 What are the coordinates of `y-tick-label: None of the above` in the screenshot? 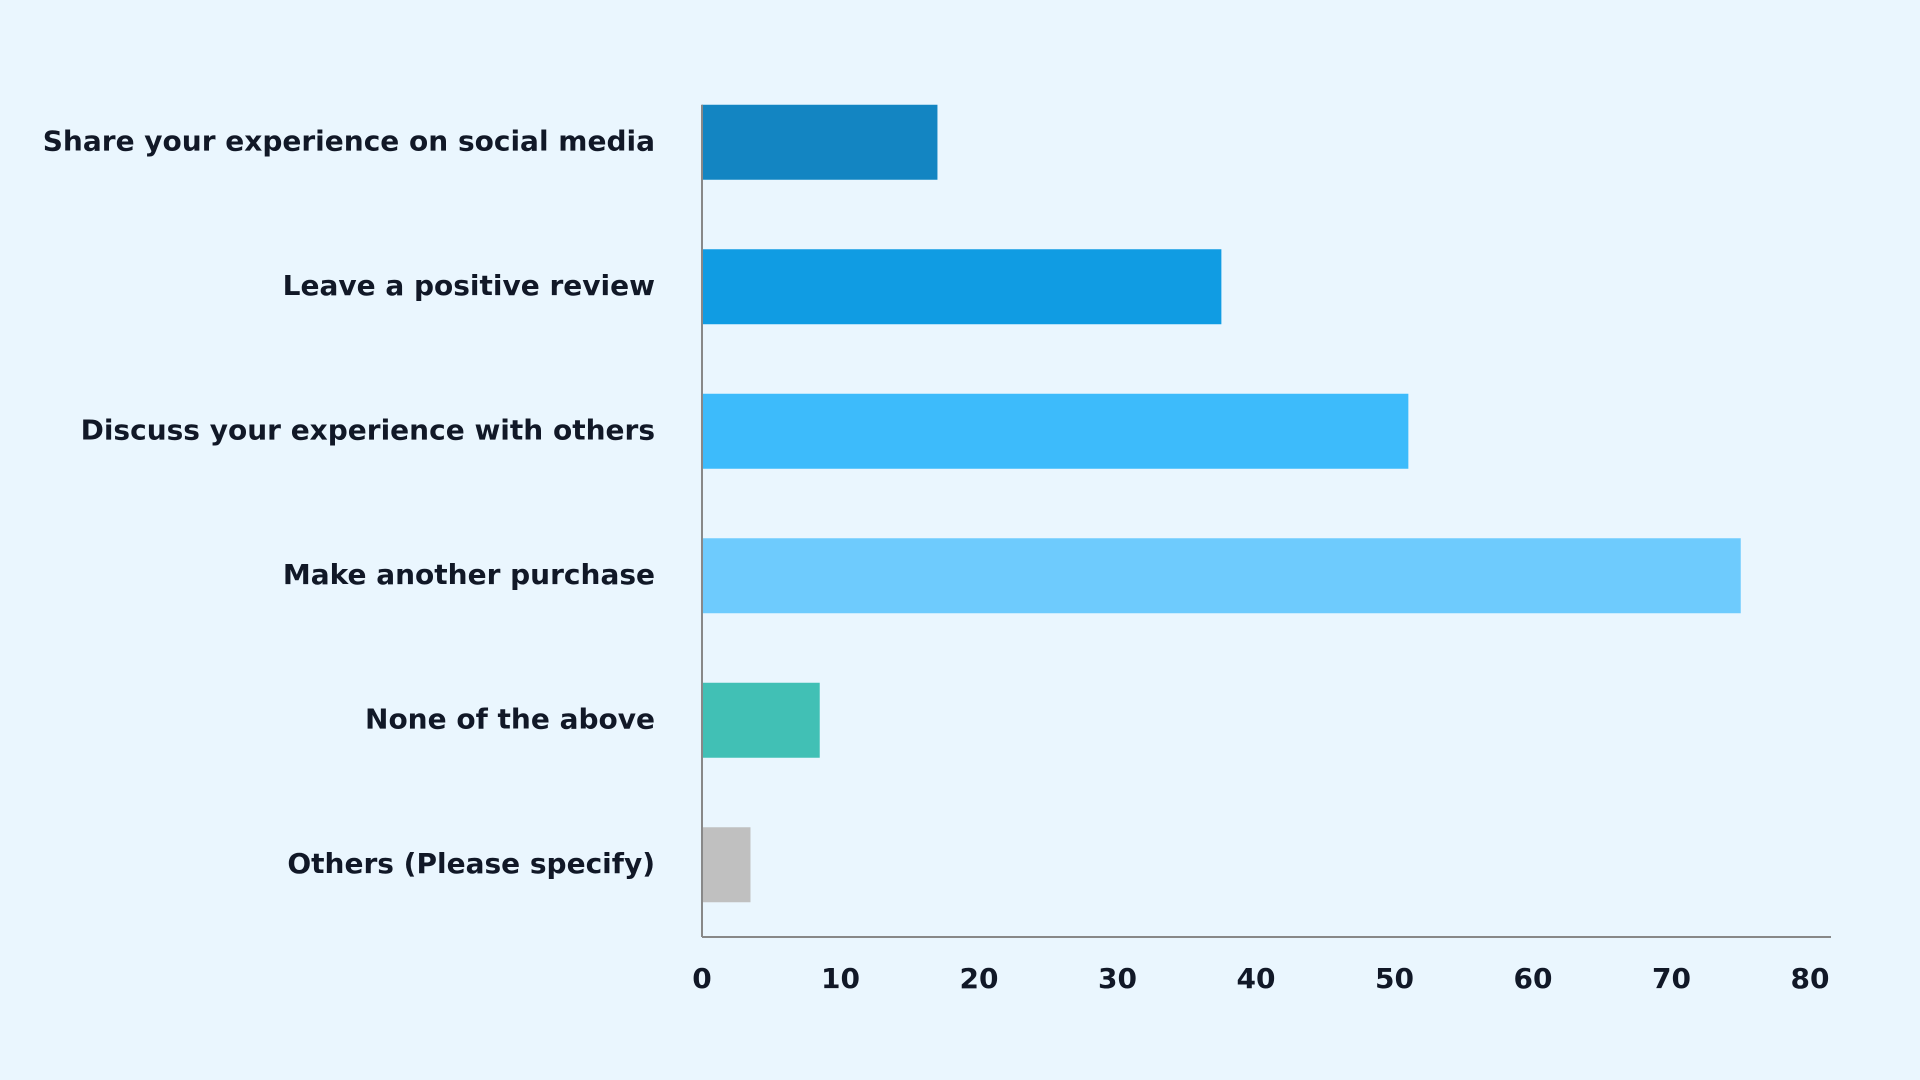 It's located at (510, 718).